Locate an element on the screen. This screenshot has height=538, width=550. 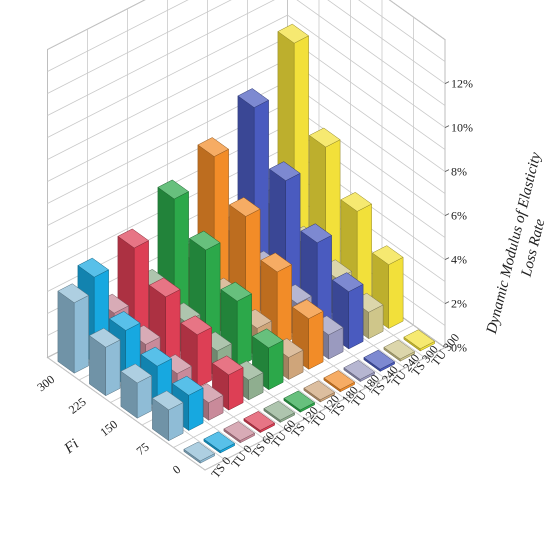
bar-side-face is located at coordinates (66, 332).